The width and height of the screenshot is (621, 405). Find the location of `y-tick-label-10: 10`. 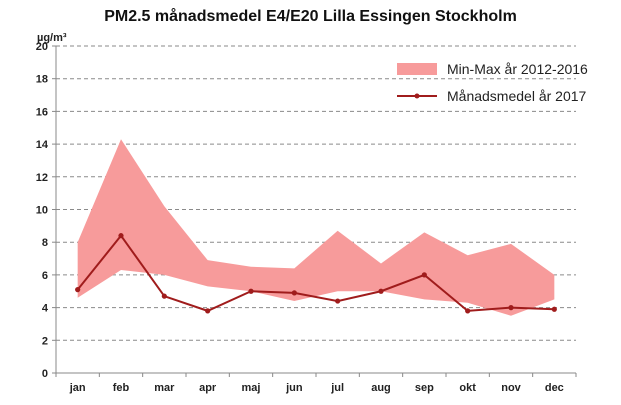

y-tick-label-10: 10 is located at coordinates (42, 211).